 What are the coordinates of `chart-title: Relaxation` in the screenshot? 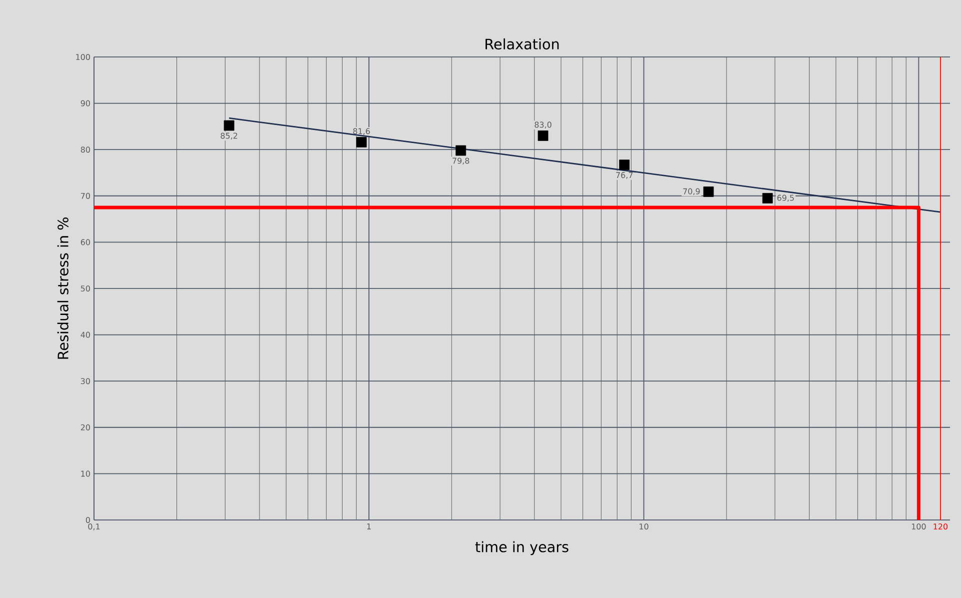 It's located at (522, 44).